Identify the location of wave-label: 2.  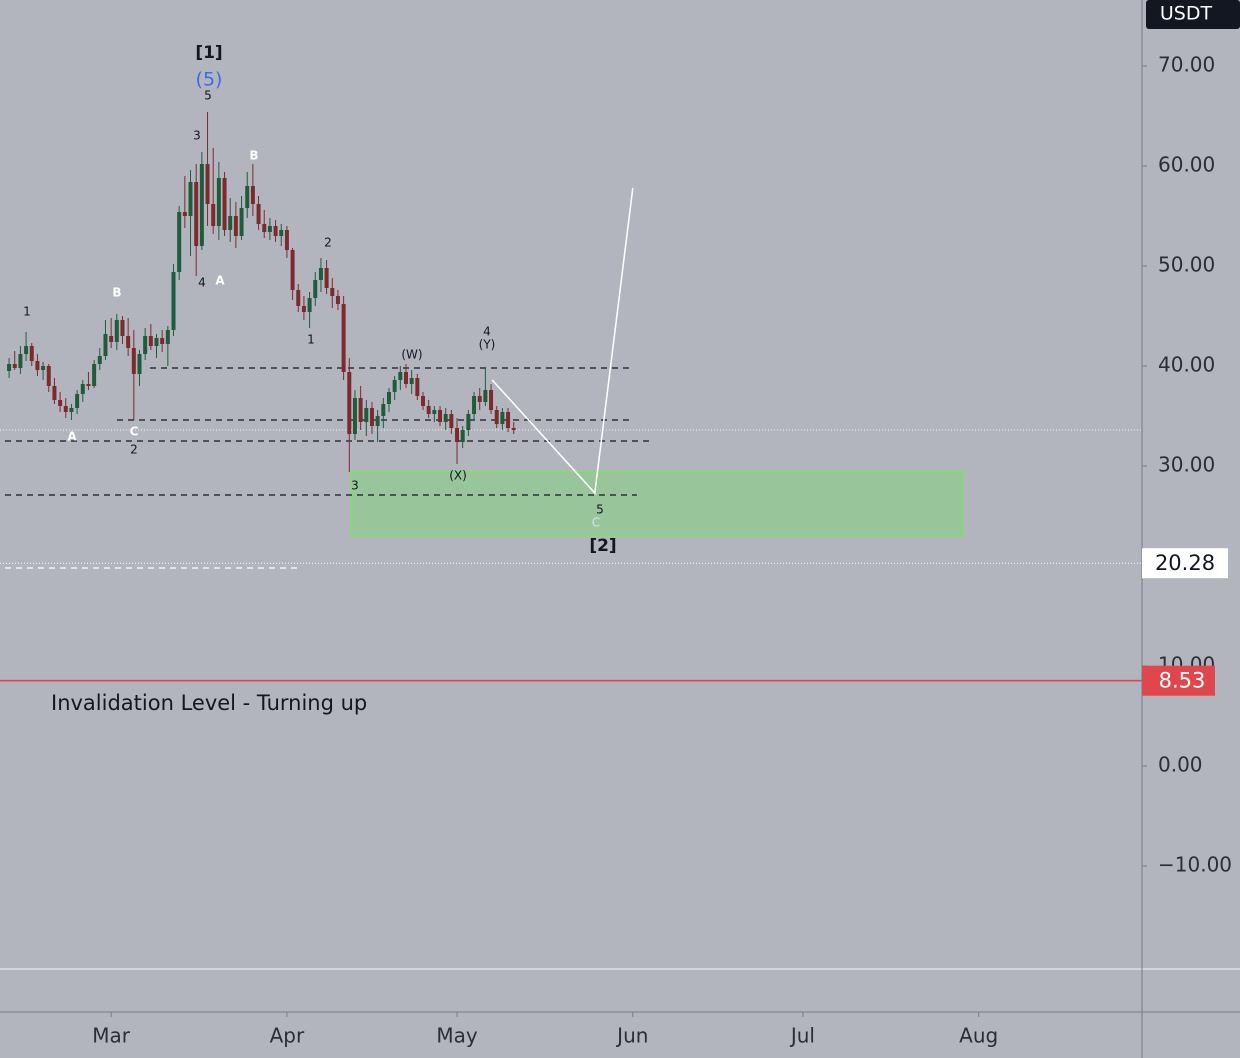
(328, 243).